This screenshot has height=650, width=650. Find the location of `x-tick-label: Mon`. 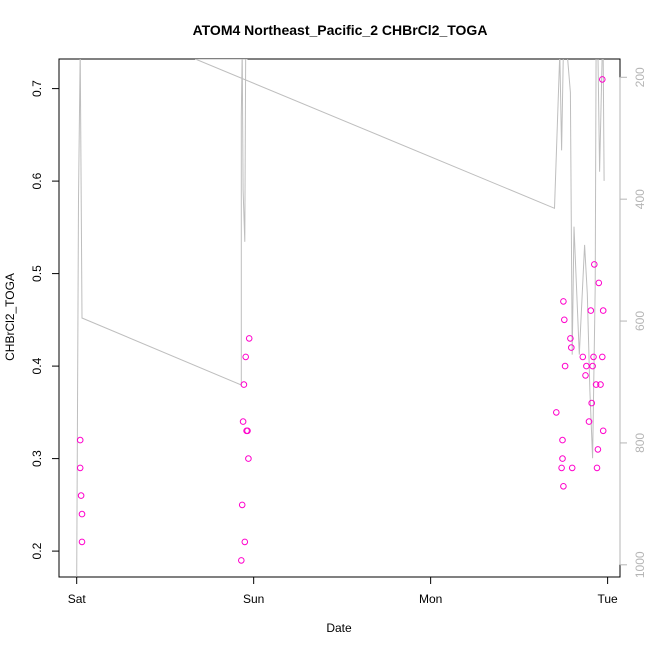

x-tick-label: Mon is located at coordinates (430, 599).